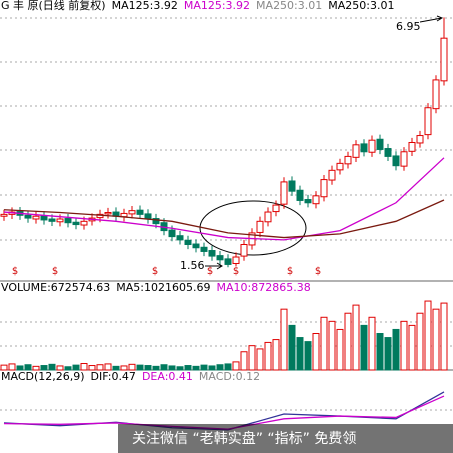 This screenshot has width=453, height=453. I want to click on highlight-ellipse, so click(253, 228).